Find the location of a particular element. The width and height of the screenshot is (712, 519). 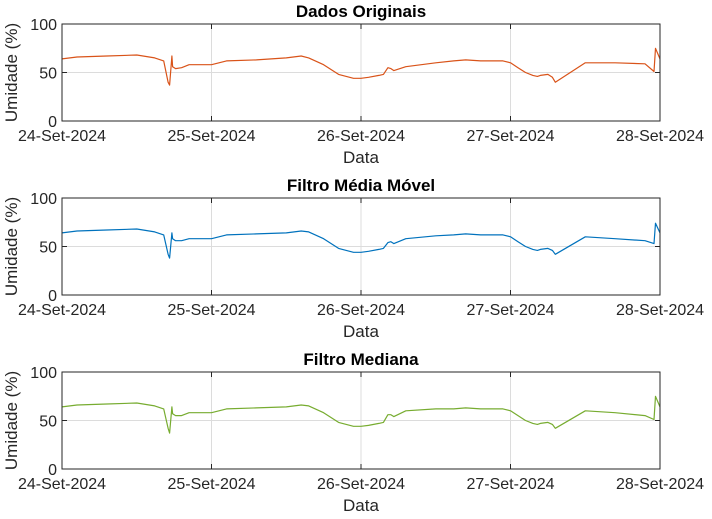

chart-title: Filtro Média Móvel is located at coordinates (361, 185).